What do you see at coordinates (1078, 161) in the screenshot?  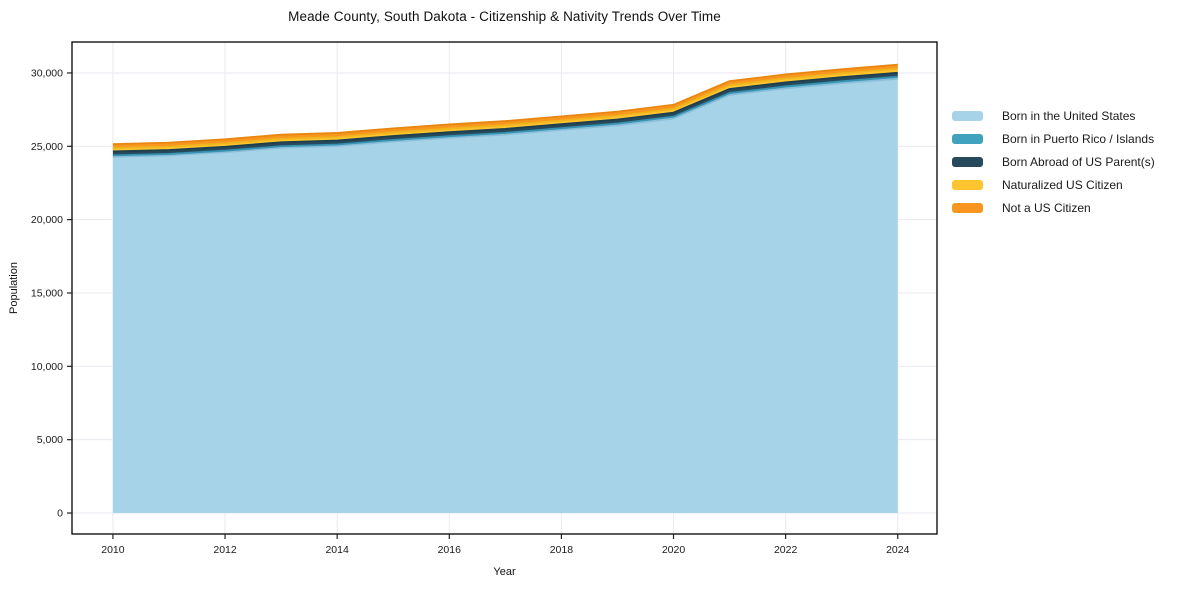 I see `legend-label: Born Abroad of US Parent(s)` at bounding box center [1078, 161].